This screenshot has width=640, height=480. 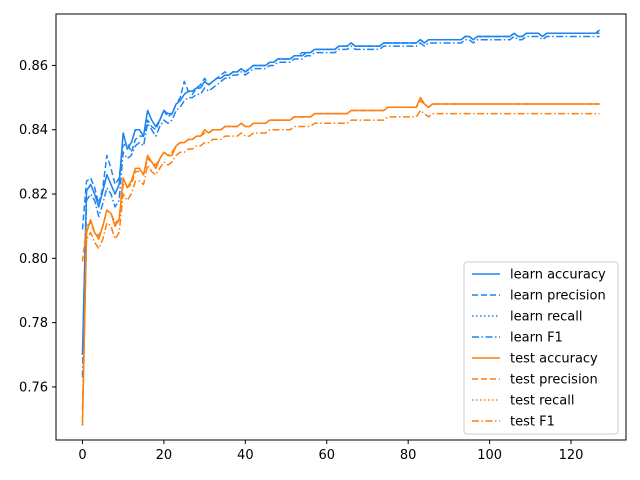 I want to click on legend-box, so click(x=541, y=348).